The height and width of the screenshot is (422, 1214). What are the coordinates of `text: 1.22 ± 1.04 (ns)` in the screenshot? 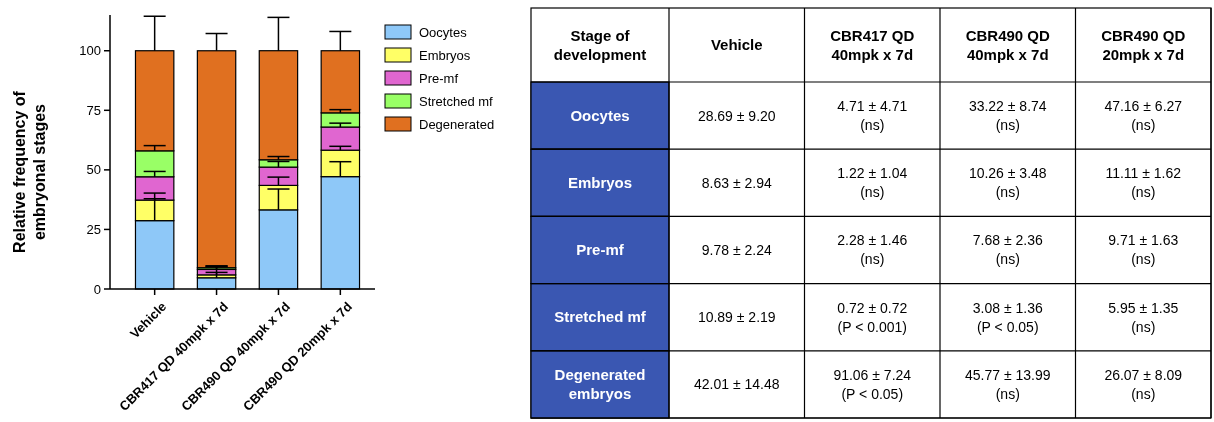 It's located at (872, 183).